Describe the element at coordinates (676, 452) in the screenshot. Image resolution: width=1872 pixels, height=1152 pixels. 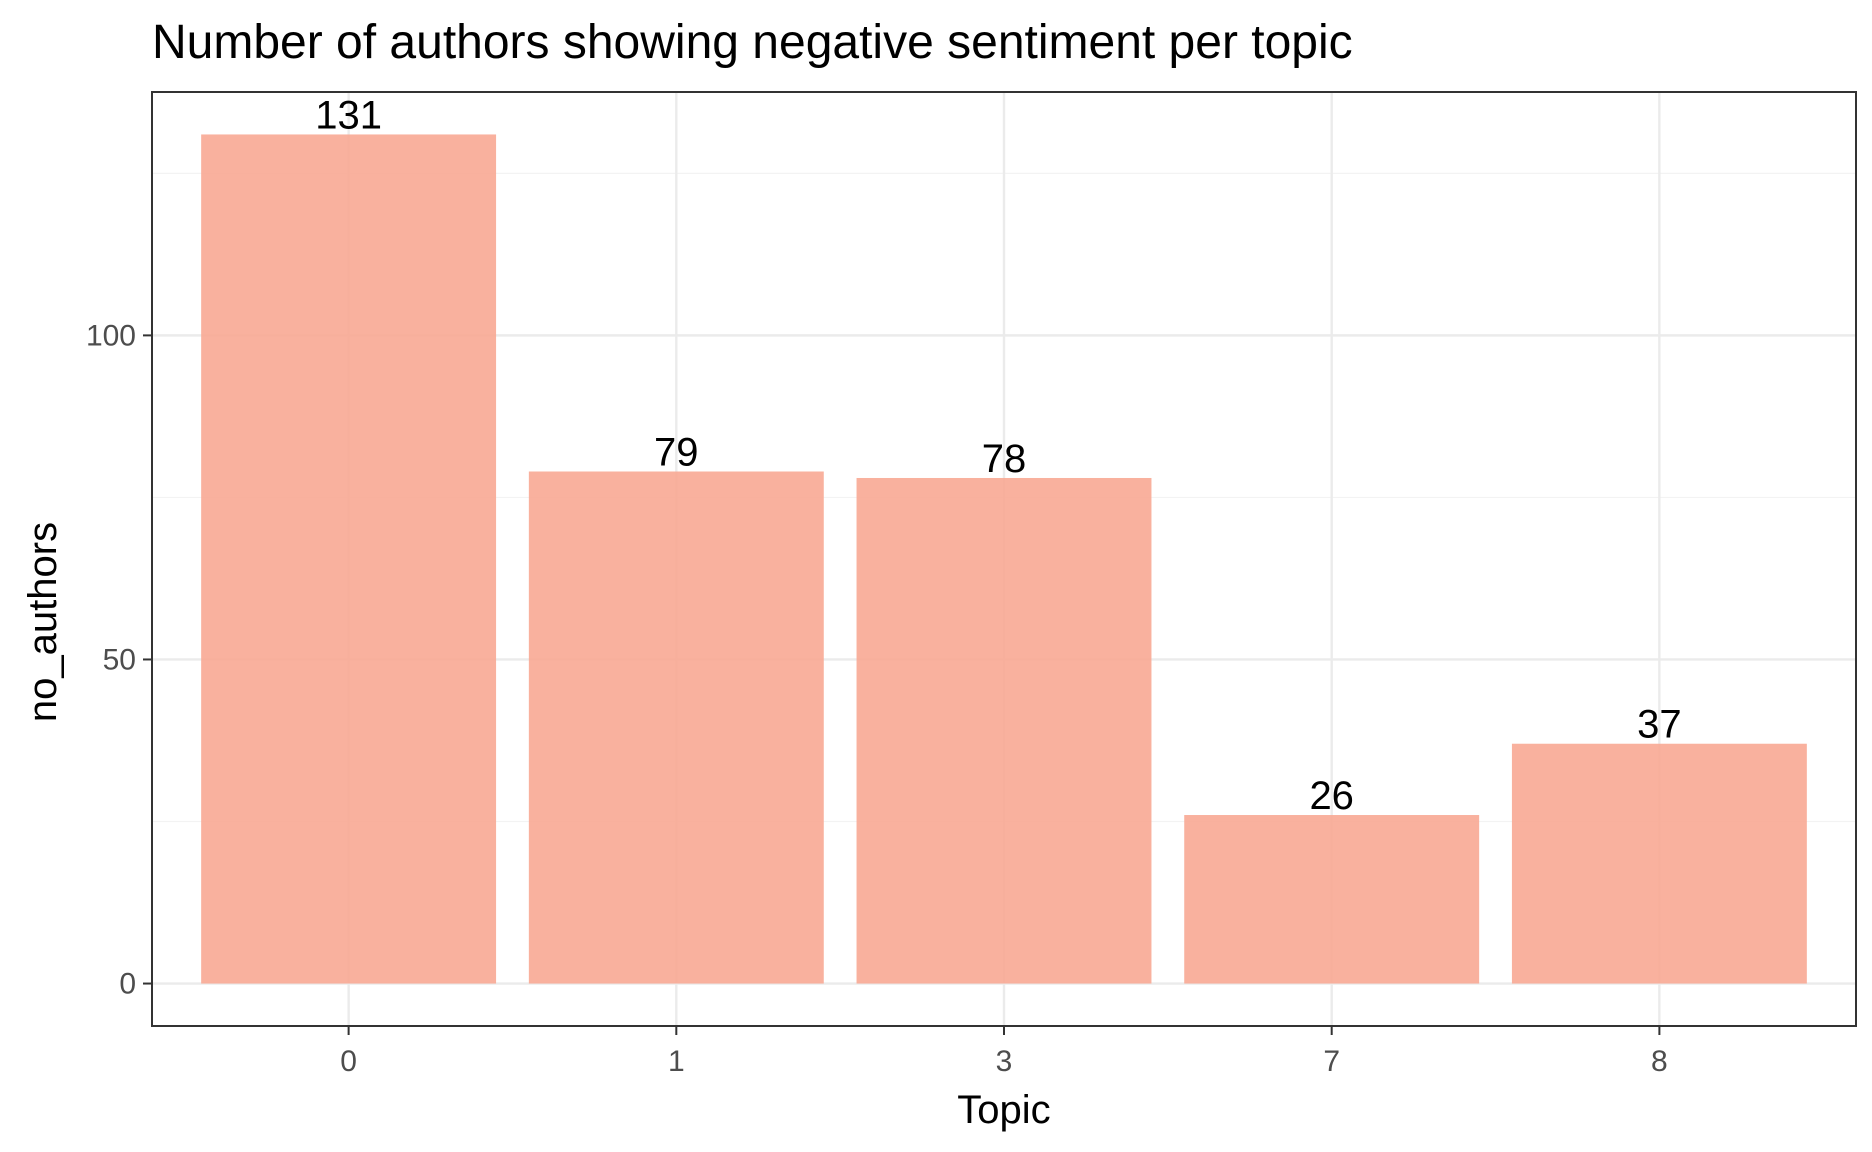
I see `data-label: 79` at that location.